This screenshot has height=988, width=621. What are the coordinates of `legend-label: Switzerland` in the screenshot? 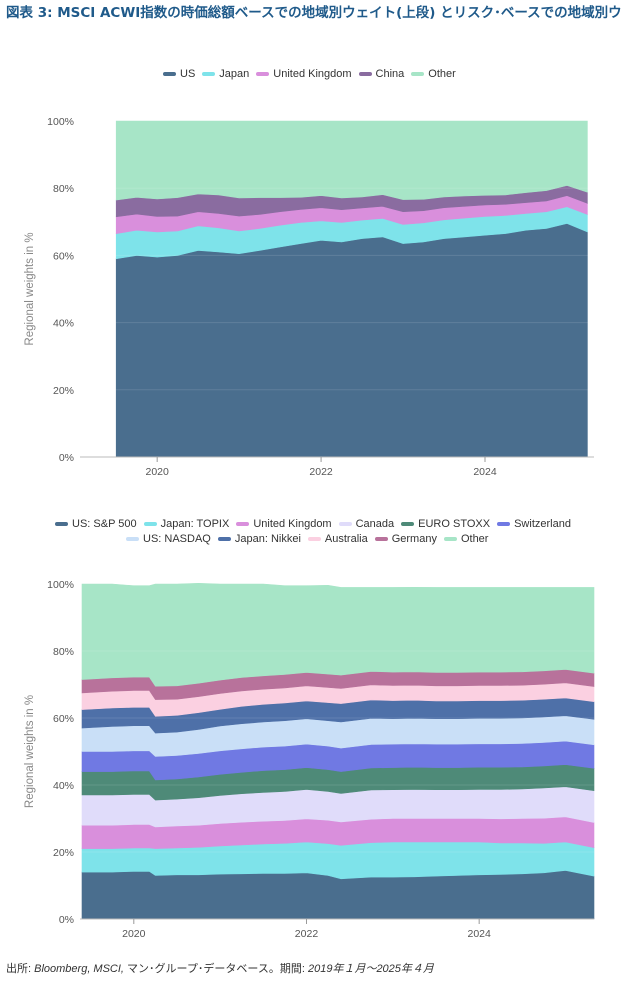 It's located at (542, 523).